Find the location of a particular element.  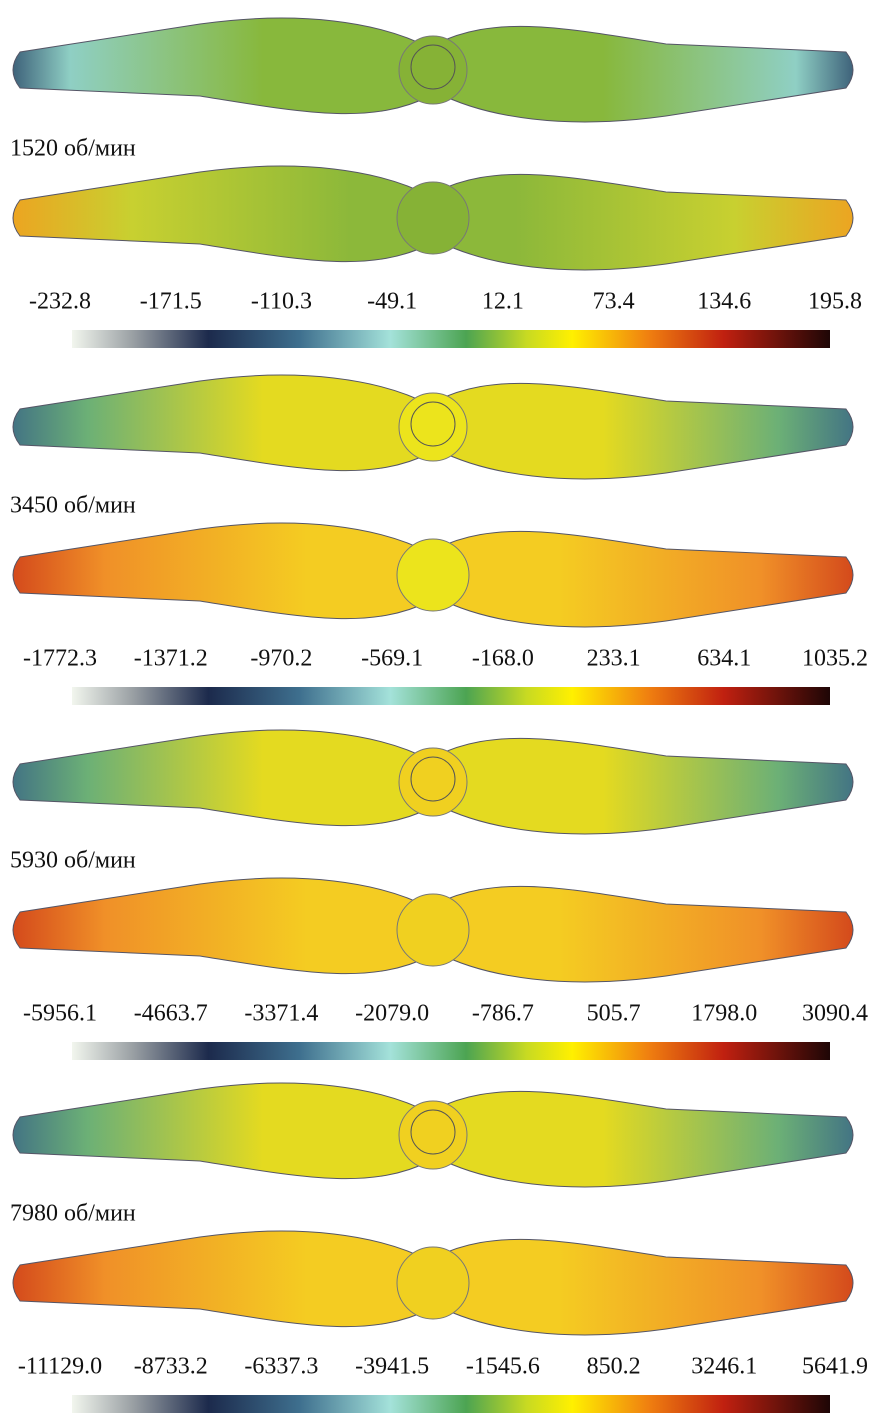

scale-tick-label: -5956.1 is located at coordinates (60, 1014).